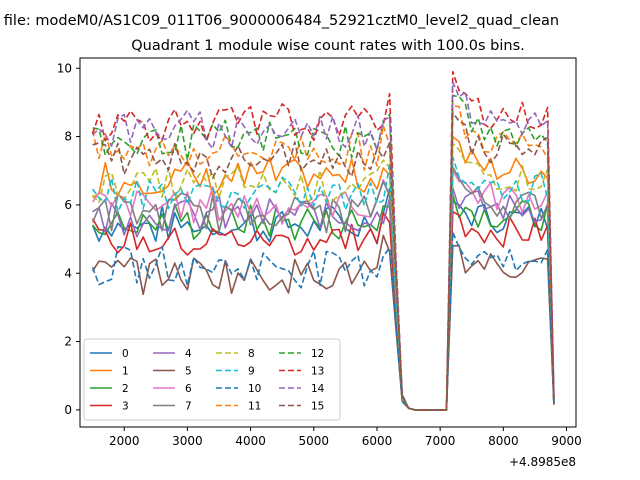  Describe the element at coordinates (503, 441) in the screenshot. I see `x-tick-label: 8000` at that location.